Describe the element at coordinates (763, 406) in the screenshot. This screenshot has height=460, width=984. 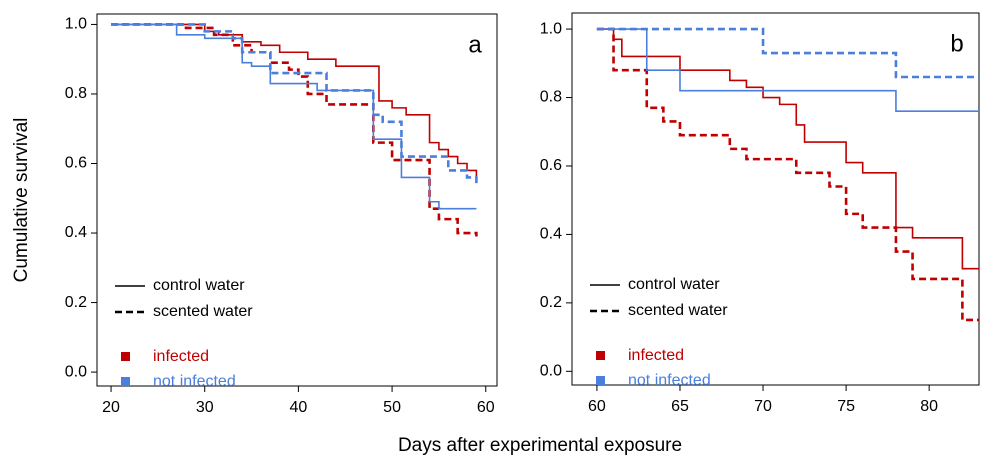
I see `x-tick-label: 70` at that location.